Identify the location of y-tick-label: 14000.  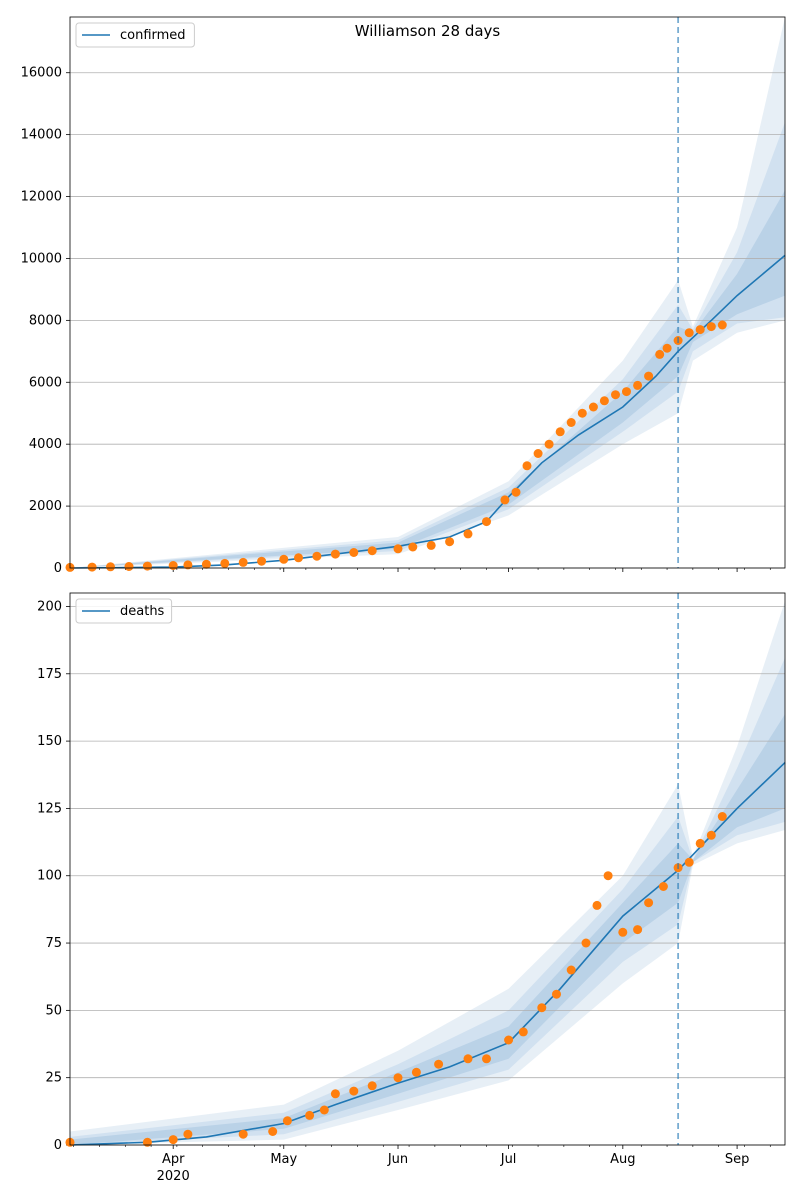
(41, 135).